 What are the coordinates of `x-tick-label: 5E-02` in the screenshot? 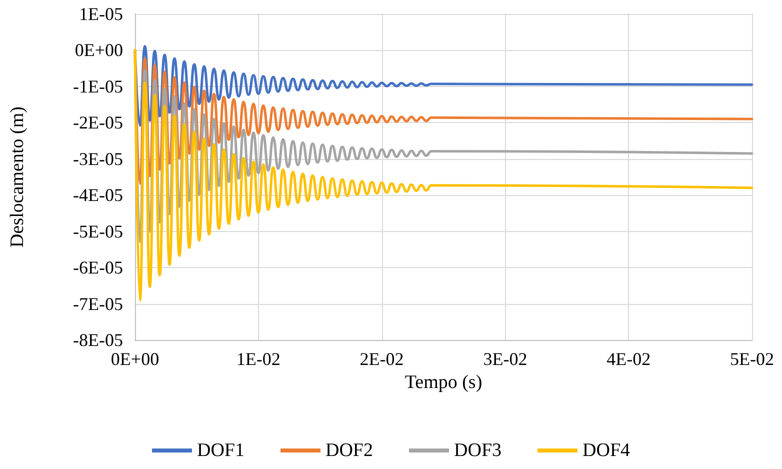 It's located at (752, 359).